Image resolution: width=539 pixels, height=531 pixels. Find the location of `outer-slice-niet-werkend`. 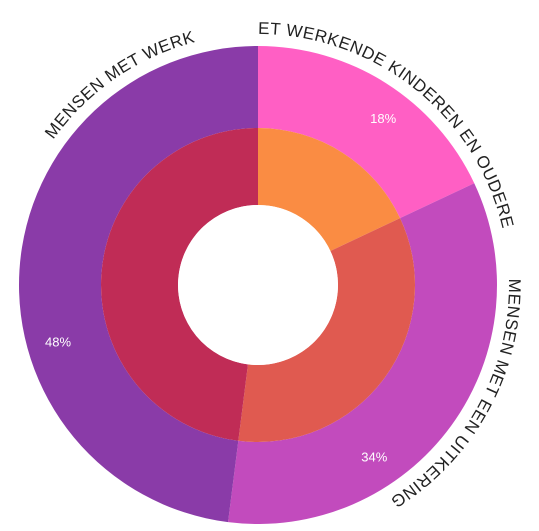

outer-slice-niet-werkend is located at coordinates (366, 132).